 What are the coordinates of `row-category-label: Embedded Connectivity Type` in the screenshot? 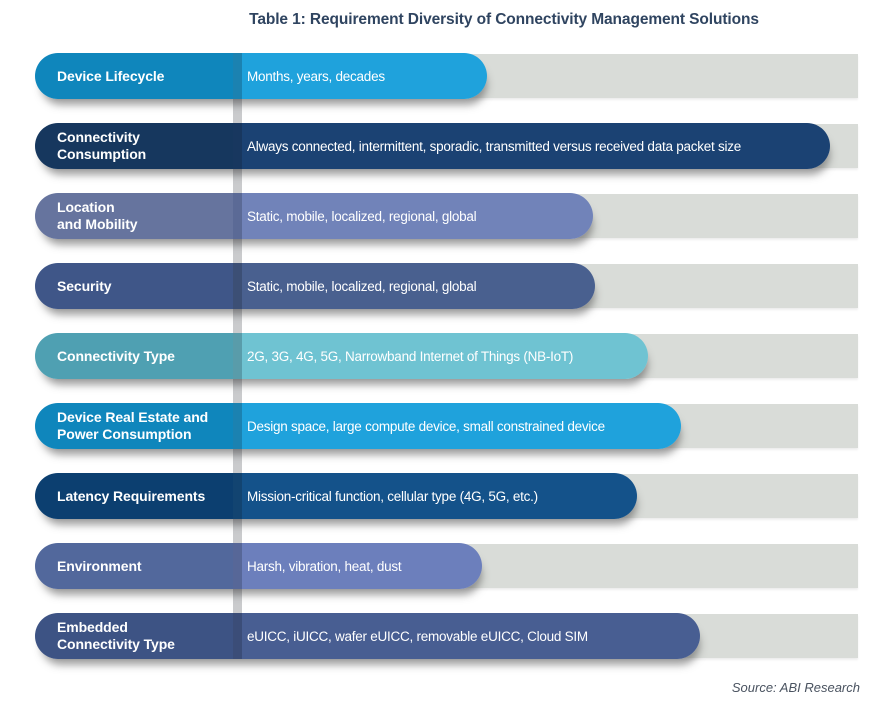 It's located at (116, 635).